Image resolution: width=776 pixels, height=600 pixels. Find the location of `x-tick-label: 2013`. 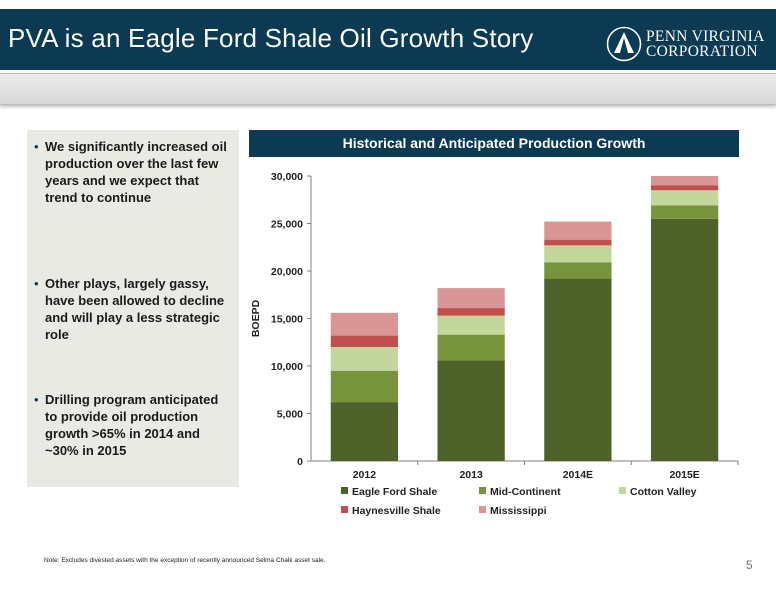

x-tick-label: 2013 is located at coordinates (471, 475).